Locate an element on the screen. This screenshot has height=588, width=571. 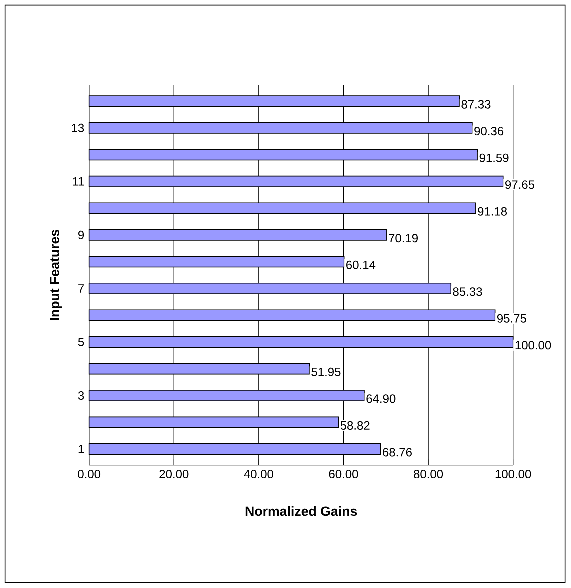
data-label: 68.76 is located at coordinates (397, 452).